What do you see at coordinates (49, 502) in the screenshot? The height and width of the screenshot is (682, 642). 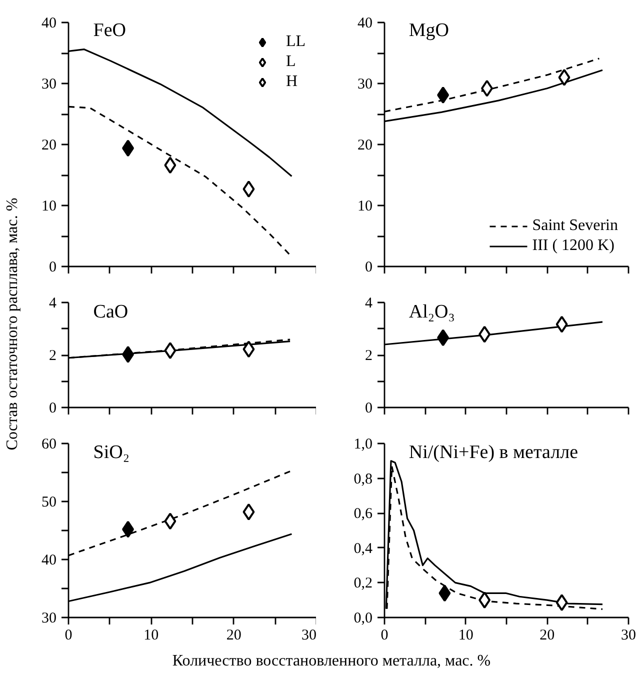 I see `y-tick-label: 50` at bounding box center [49, 502].